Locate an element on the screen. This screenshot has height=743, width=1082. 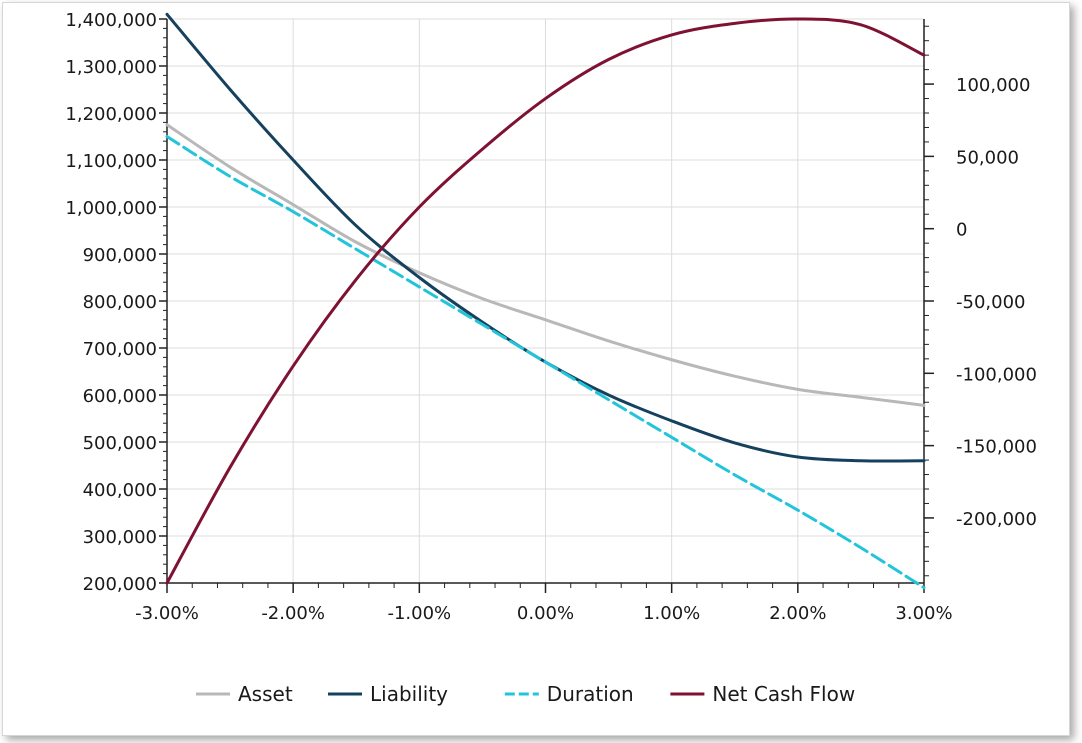
y-right-tick-label: -100,000 is located at coordinates (996, 374).